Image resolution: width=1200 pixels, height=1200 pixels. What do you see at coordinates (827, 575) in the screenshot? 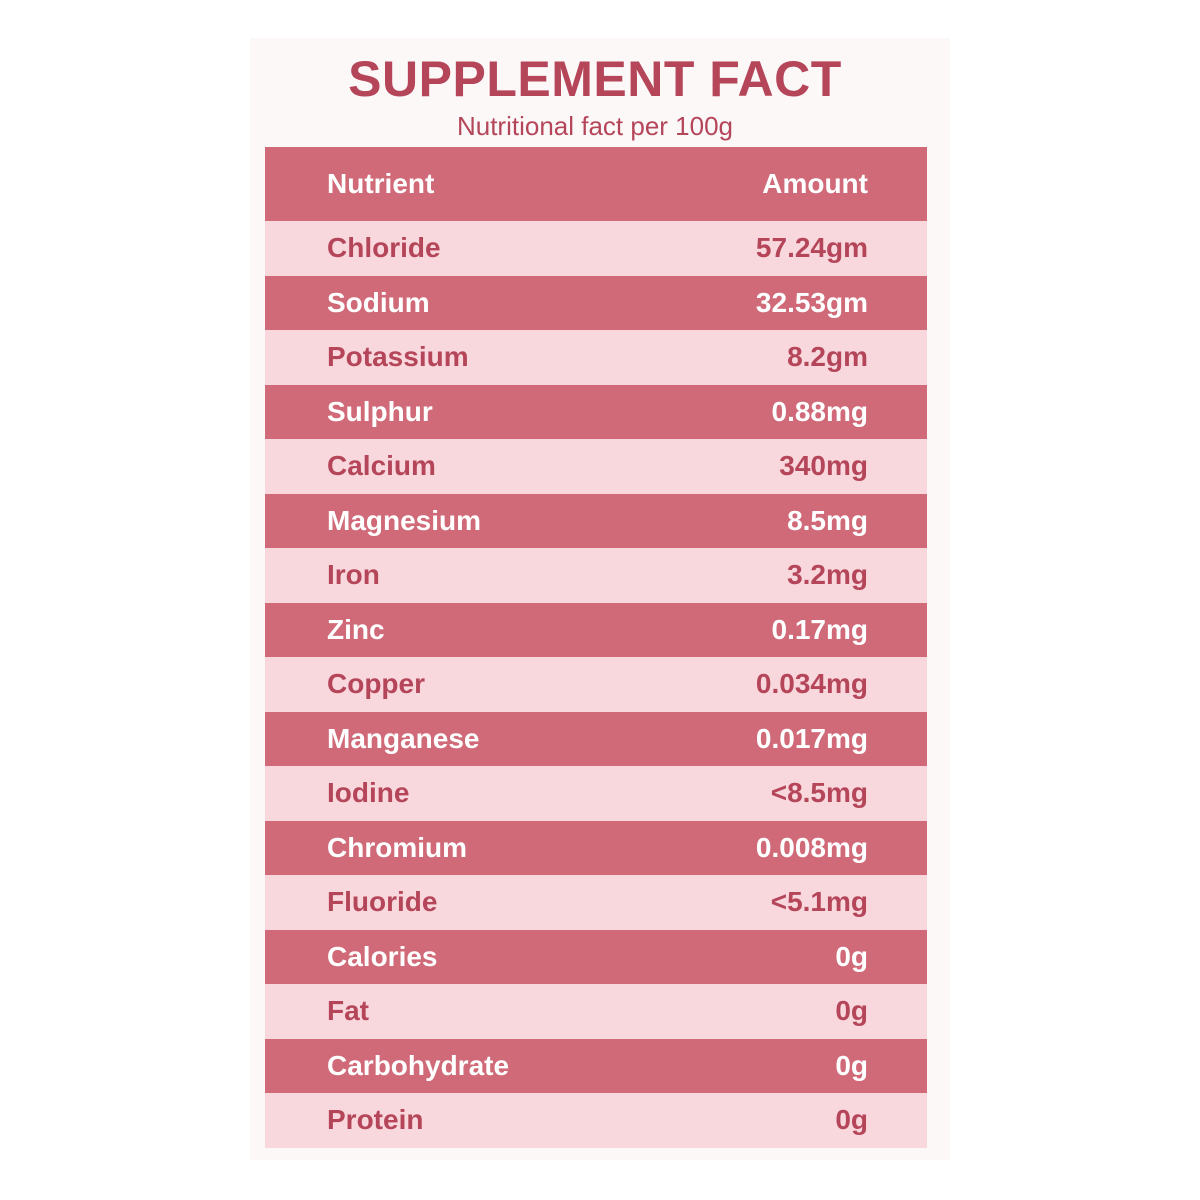
I see `amount: 3.2mg` at bounding box center [827, 575].